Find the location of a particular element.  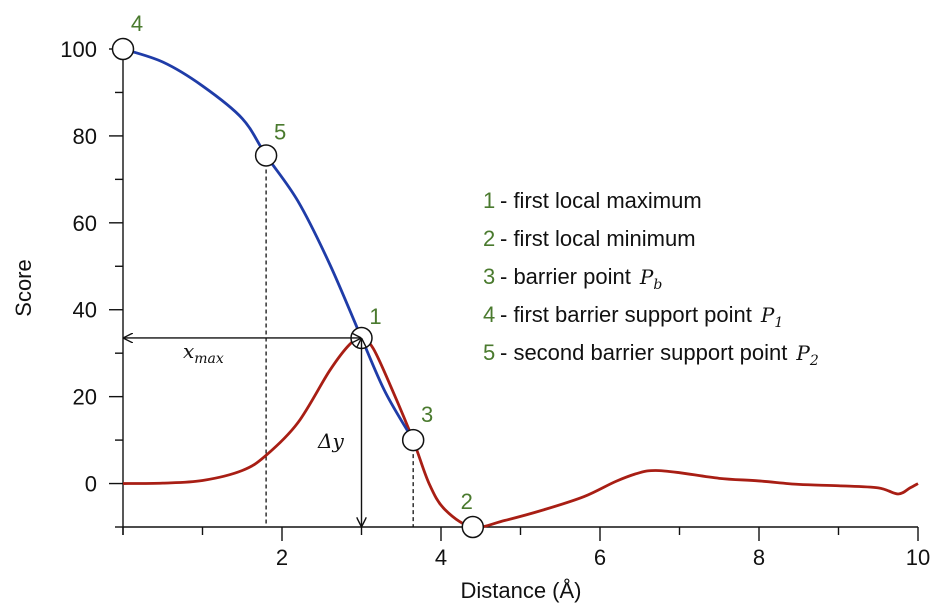

y-tick-label: 80 is located at coordinates (85, 136).